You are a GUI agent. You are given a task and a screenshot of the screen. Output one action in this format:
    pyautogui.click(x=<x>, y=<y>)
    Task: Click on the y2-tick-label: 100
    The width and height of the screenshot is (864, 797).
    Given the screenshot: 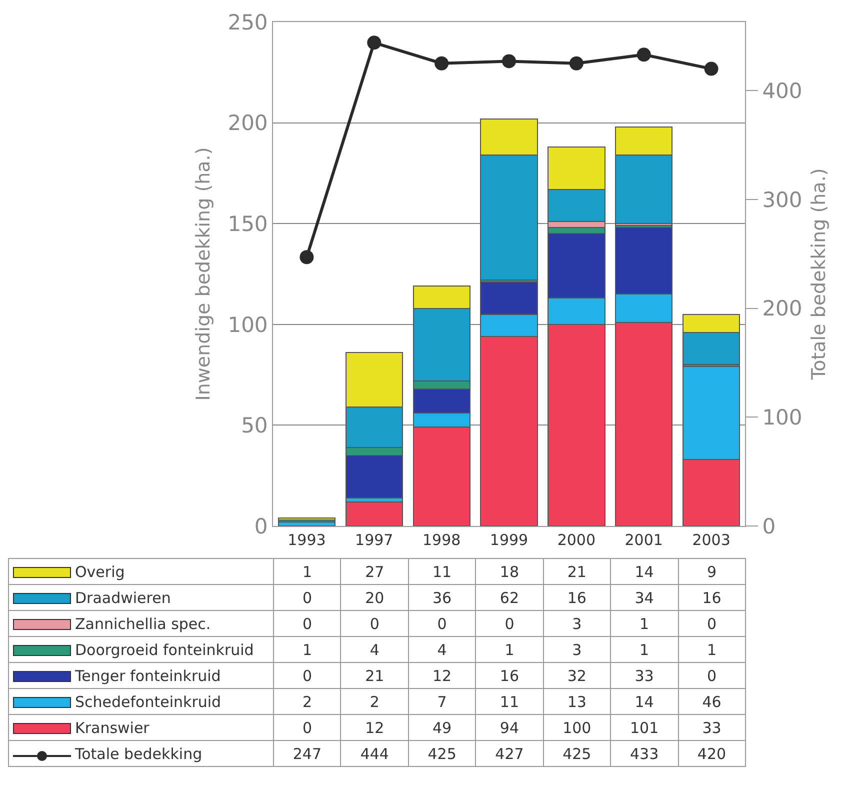 What is the action you would take?
    pyautogui.click(x=782, y=417)
    